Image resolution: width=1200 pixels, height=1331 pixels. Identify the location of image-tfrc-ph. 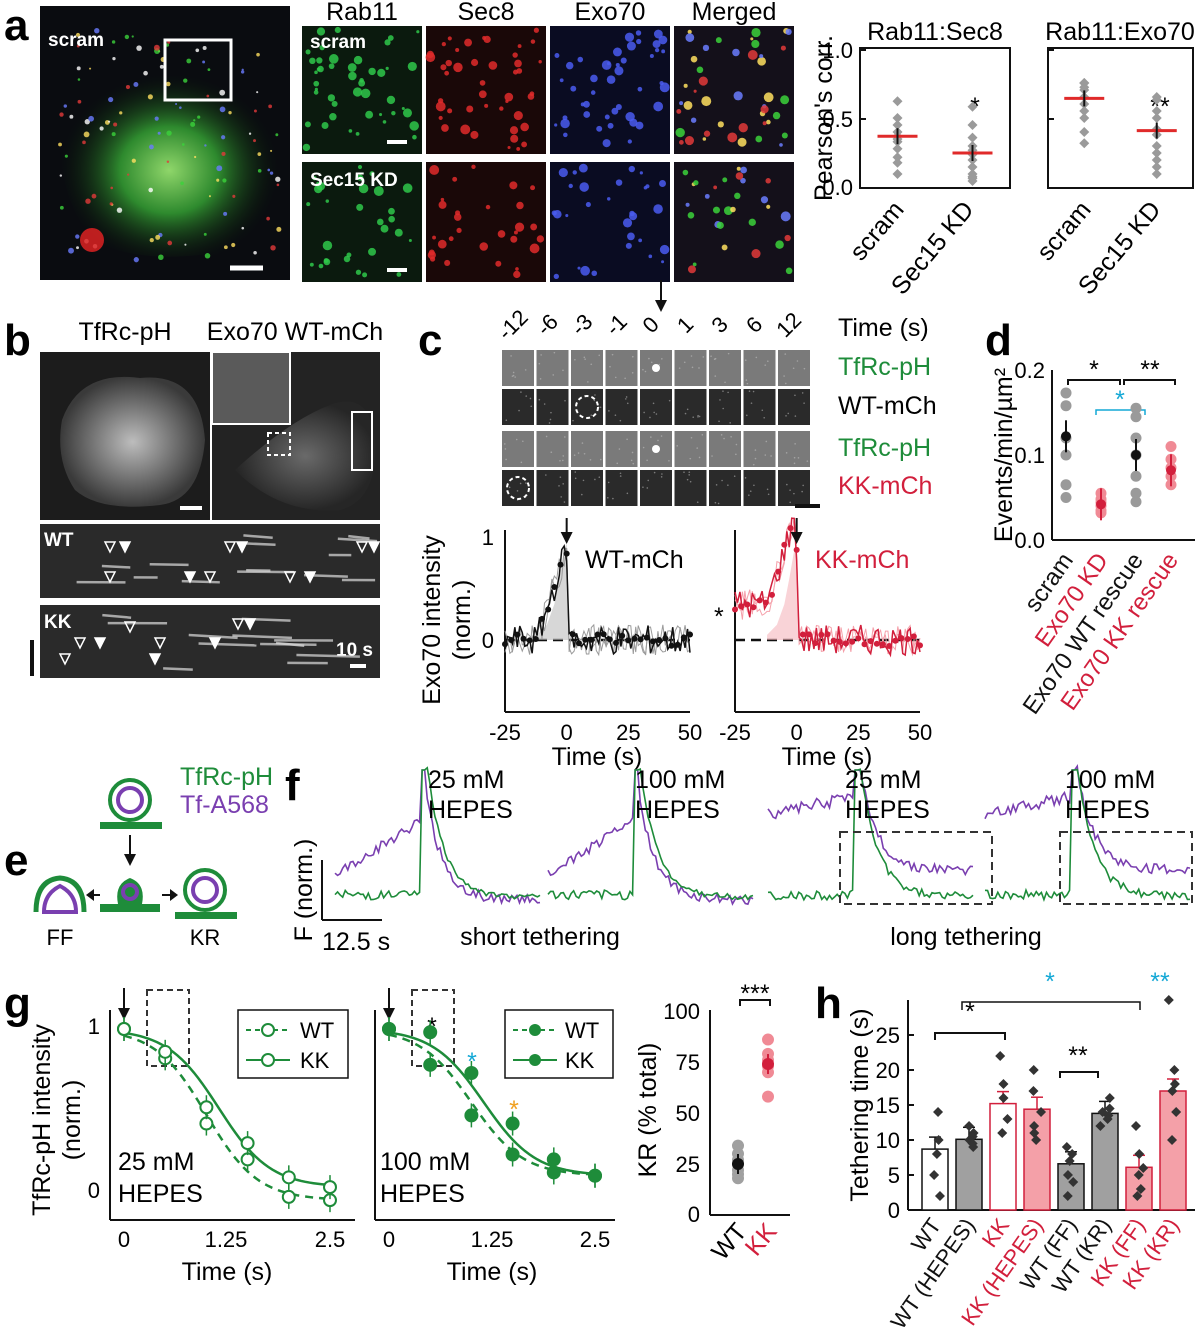
(125, 436).